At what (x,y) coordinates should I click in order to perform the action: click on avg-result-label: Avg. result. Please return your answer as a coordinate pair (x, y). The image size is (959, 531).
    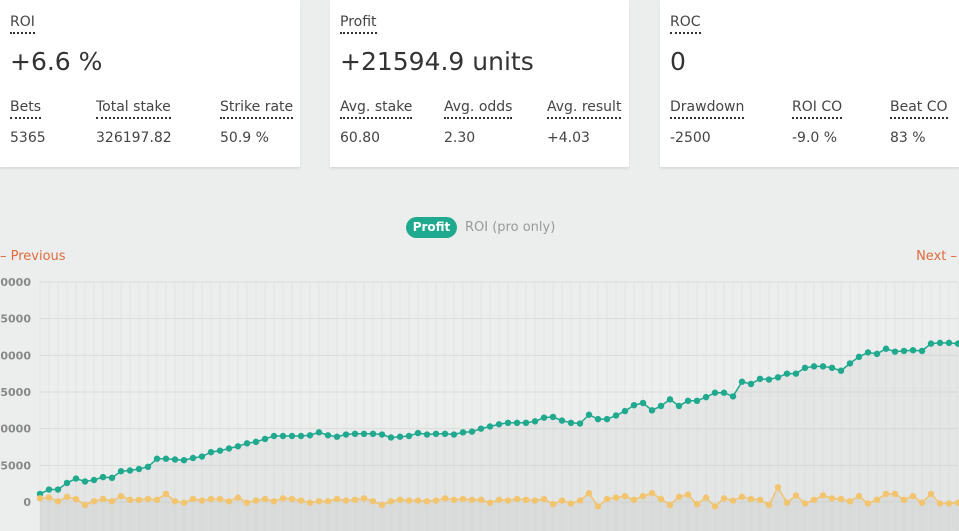
    Looking at the image, I should click on (584, 109).